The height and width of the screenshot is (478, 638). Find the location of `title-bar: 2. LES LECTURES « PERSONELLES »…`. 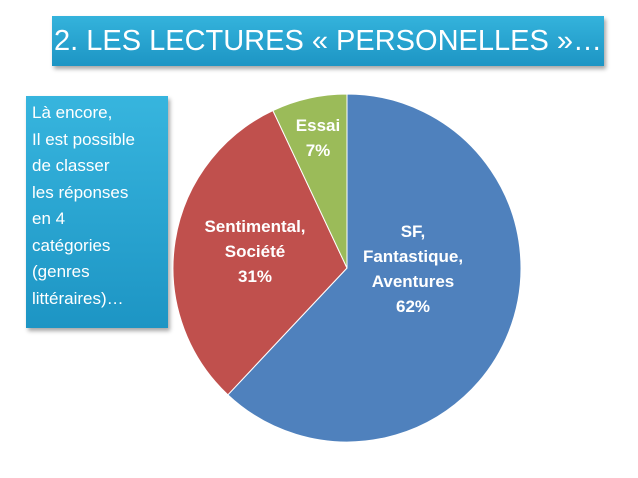

title-bar: 2. LES LECTURES « PERSONELLES »… is located at coordinates (328, 41).